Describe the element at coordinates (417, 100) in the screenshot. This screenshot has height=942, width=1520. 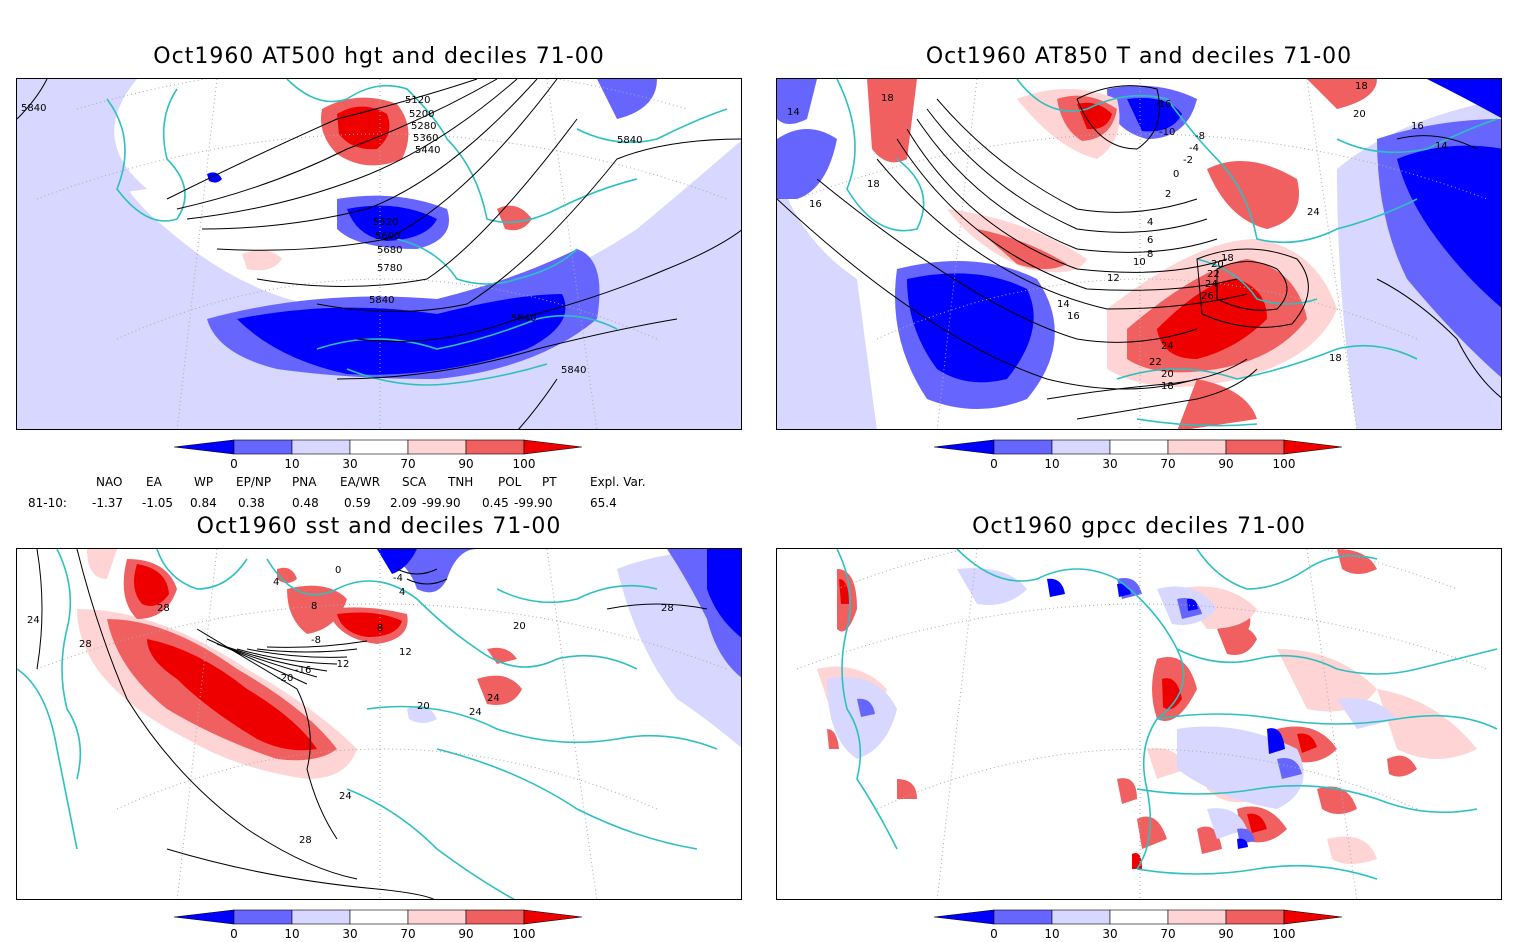
I see `contour-label: 5120` at that location.